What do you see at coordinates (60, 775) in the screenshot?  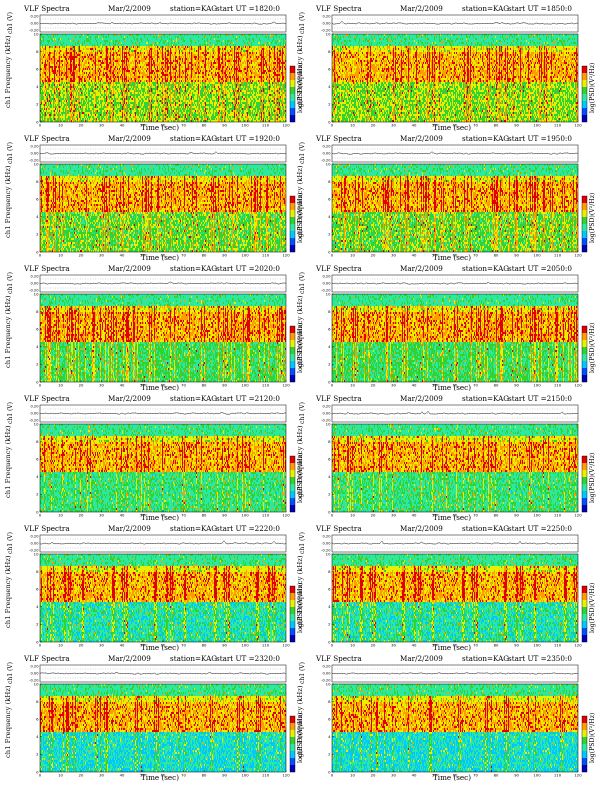 I see `x-tick-label: 10` at bounding box center [60, 775].